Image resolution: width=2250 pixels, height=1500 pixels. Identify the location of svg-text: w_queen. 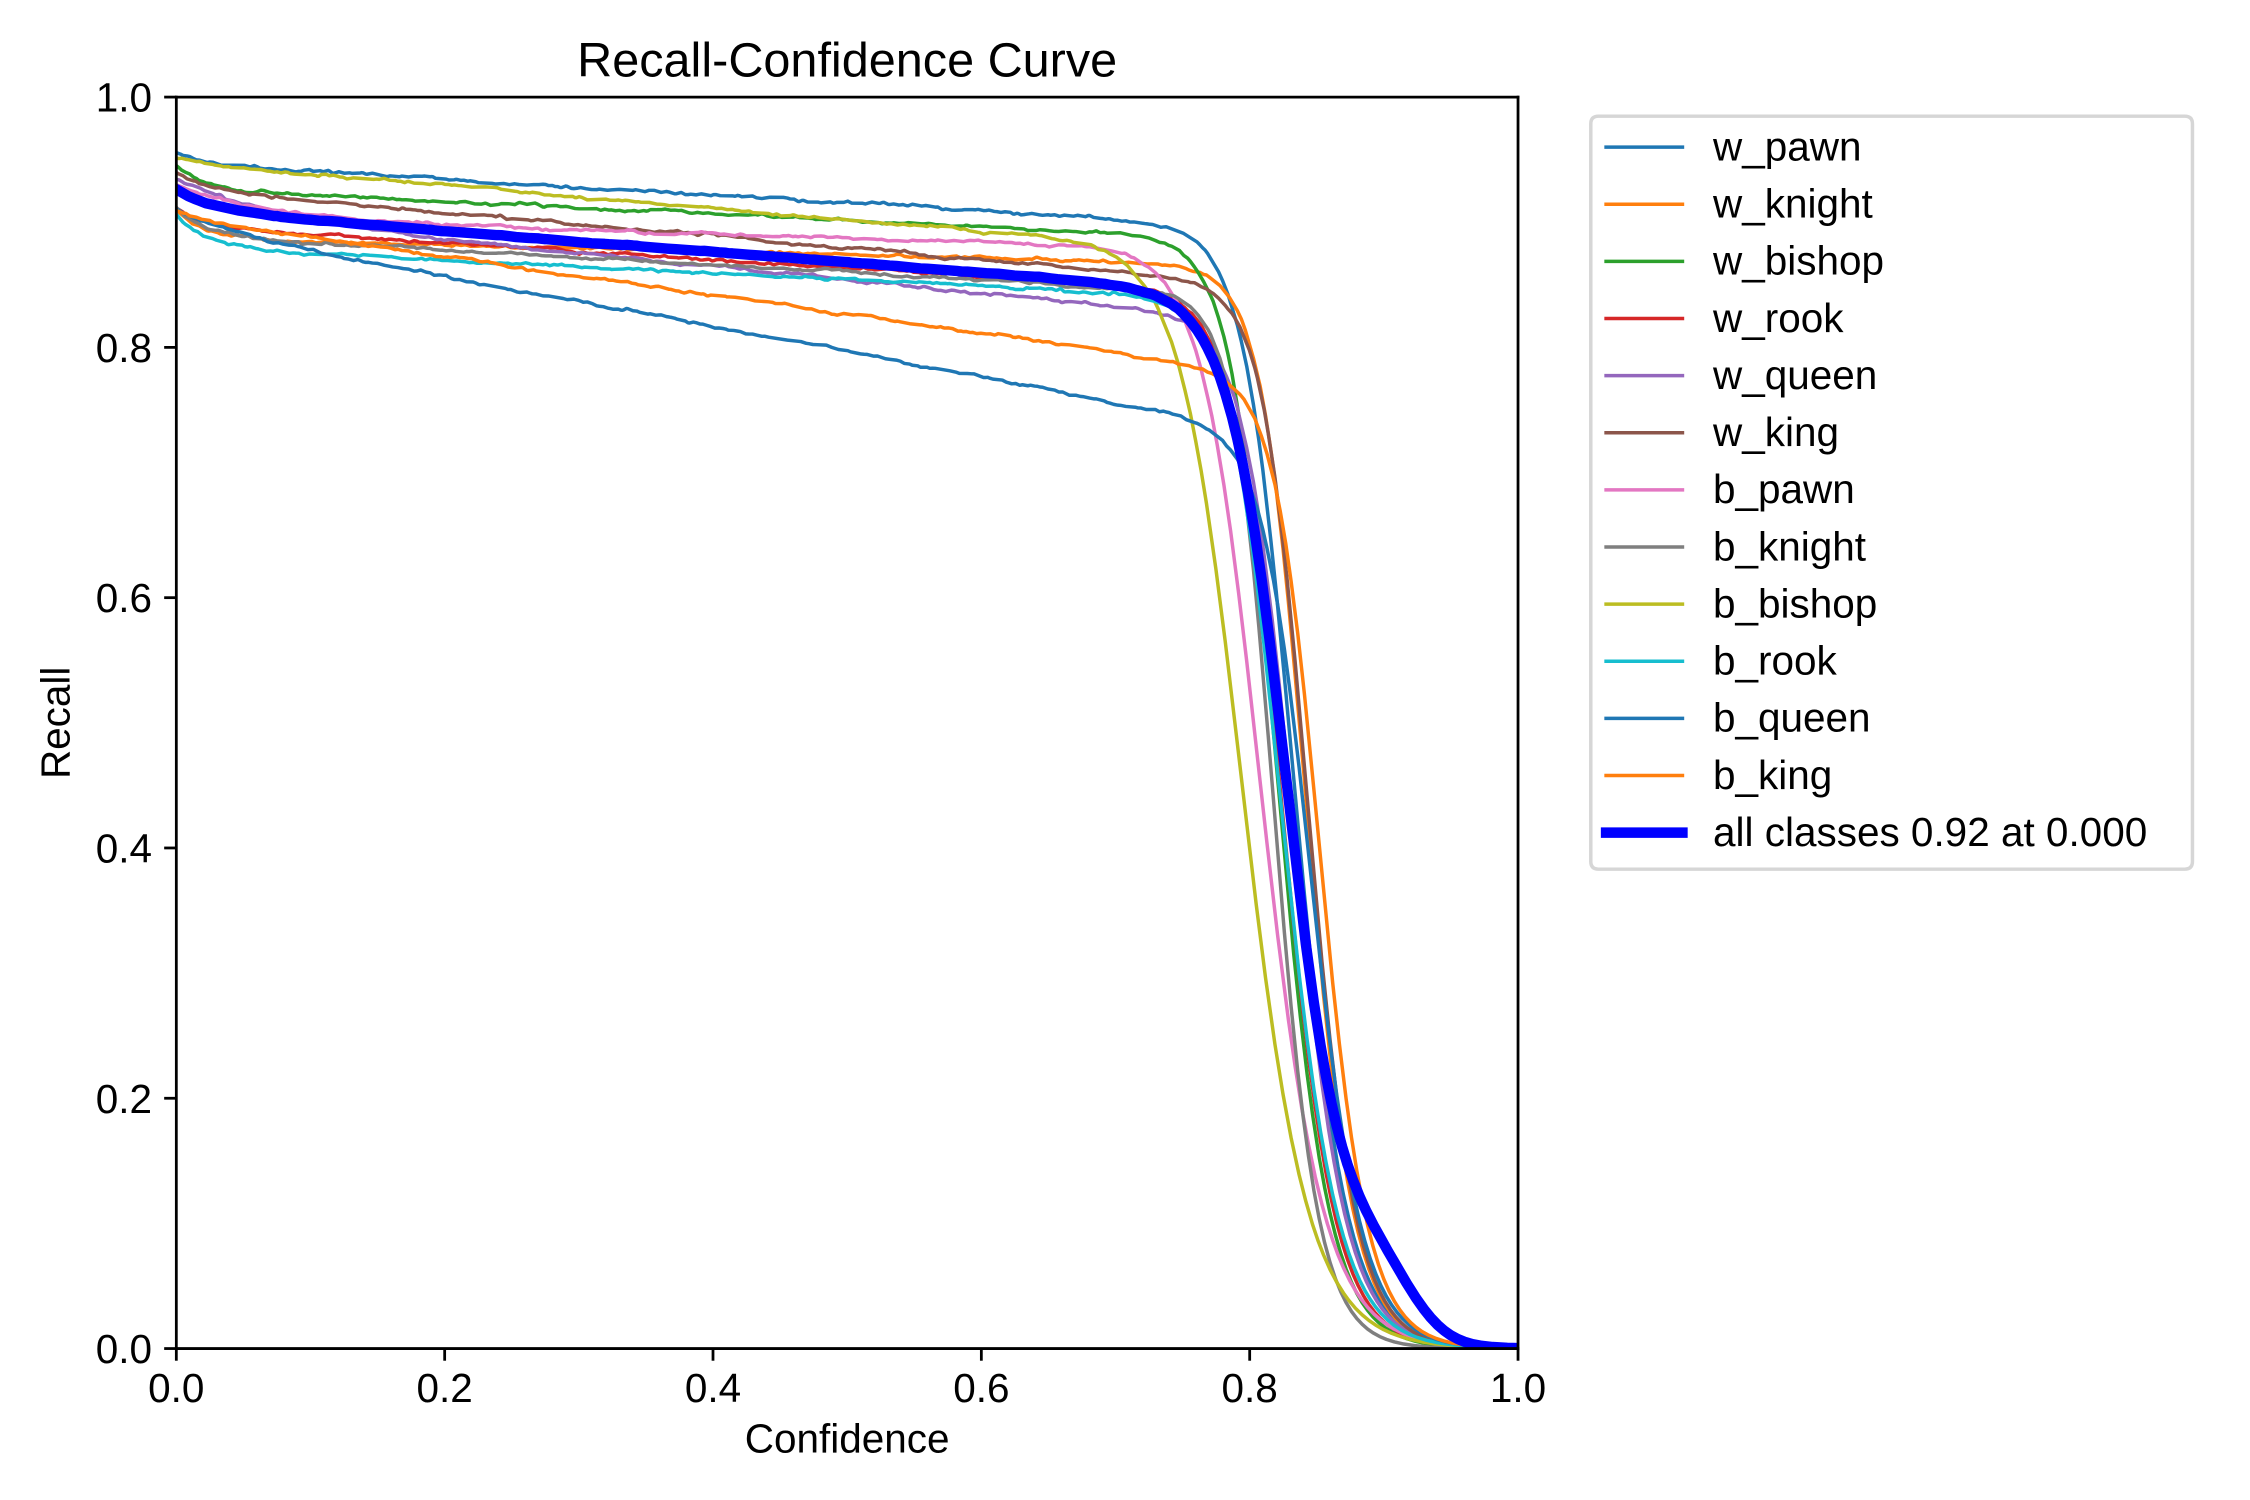
(1794, 375).